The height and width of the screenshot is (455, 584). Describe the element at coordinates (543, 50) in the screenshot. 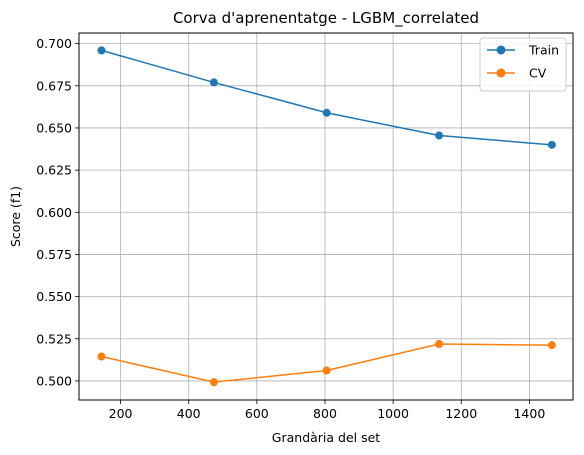

I see `legend-label-train: Train` at that location.